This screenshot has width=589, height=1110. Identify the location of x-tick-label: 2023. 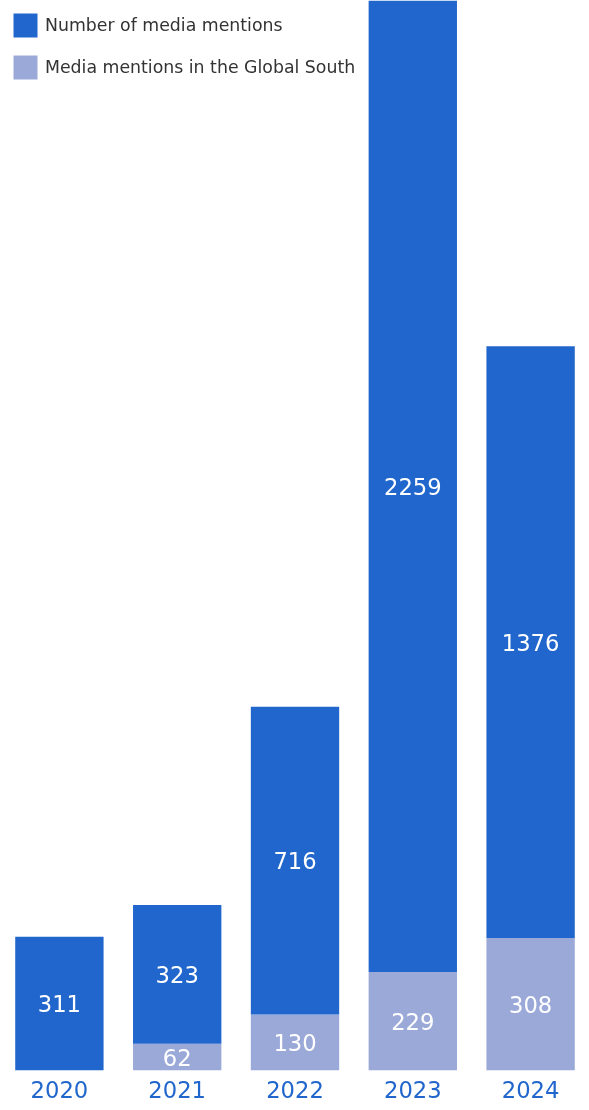
(412, 1089).